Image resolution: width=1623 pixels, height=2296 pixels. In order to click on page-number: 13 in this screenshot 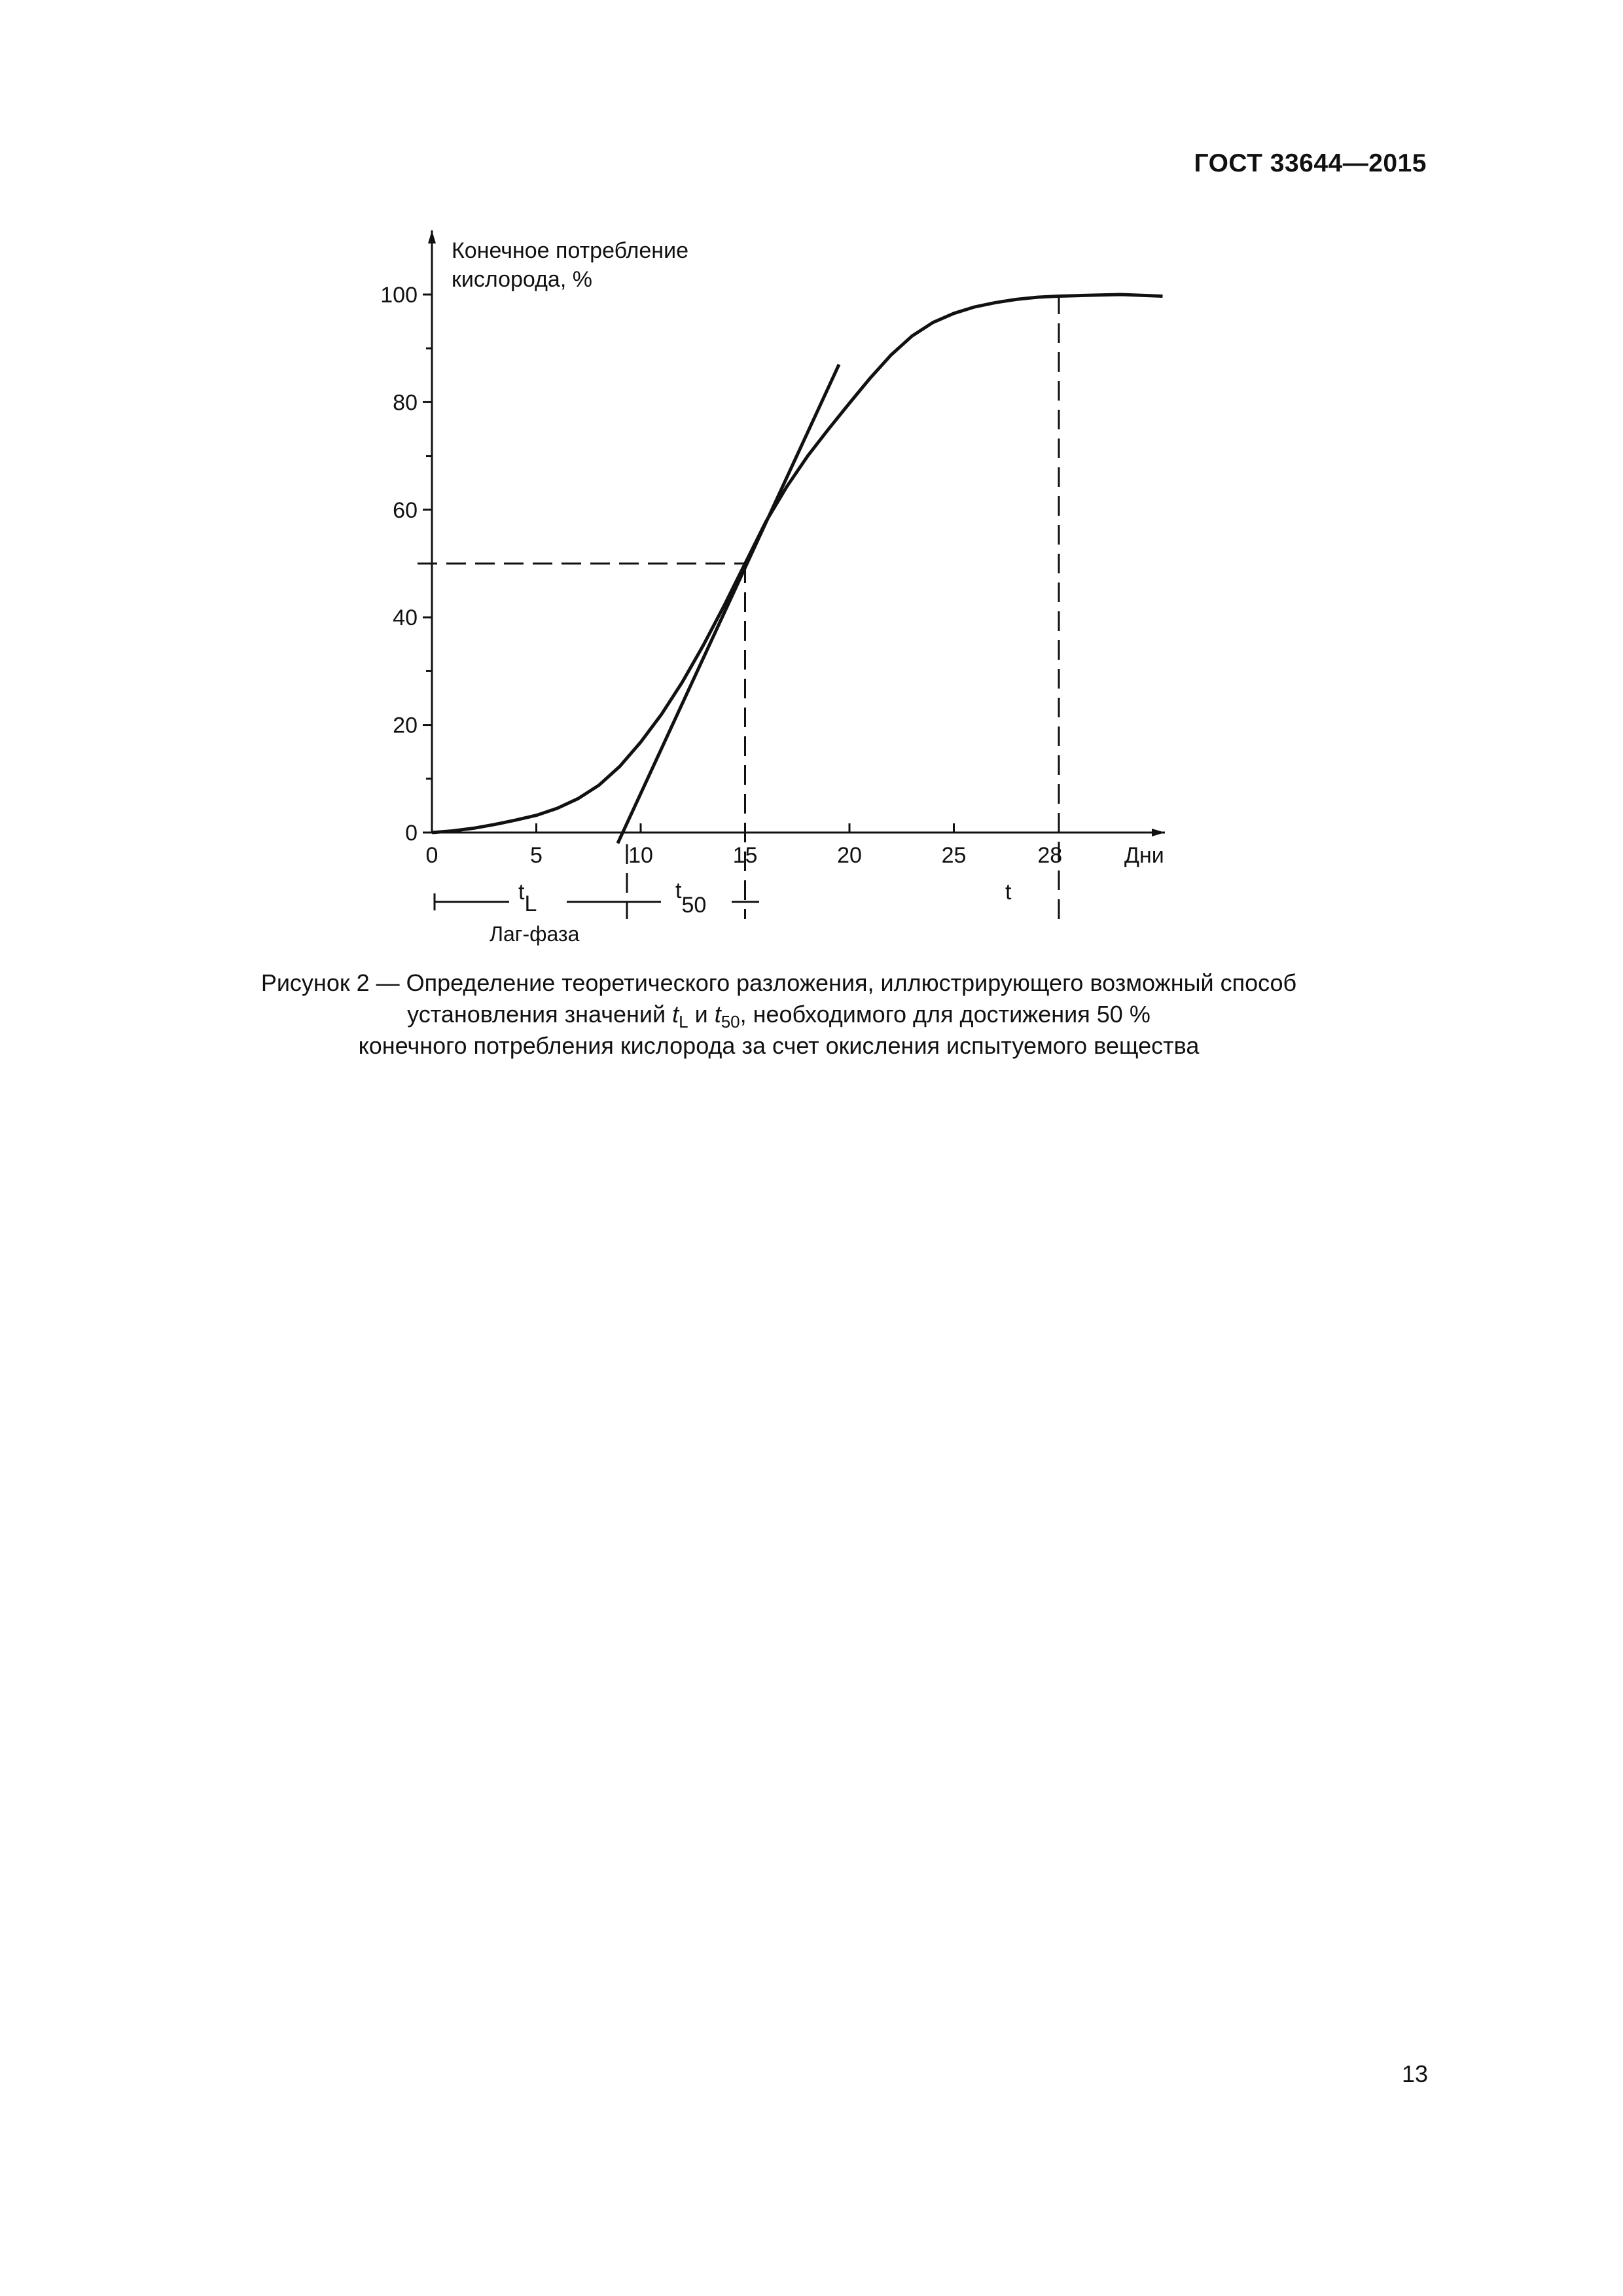, I will do `click(1414, 2073)`.